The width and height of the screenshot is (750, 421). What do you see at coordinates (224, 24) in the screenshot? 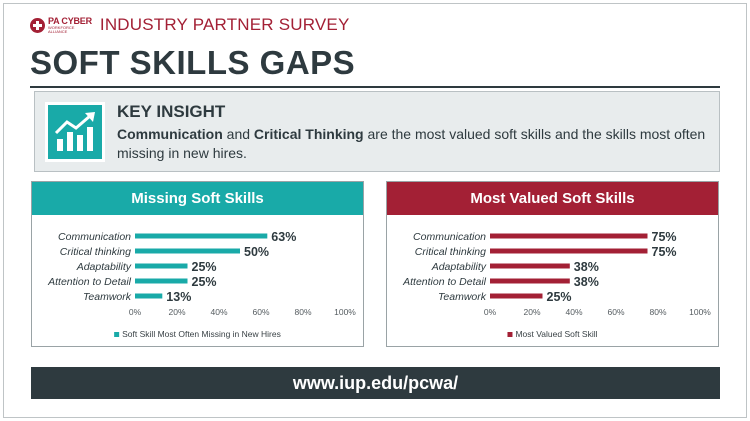
I see `survey-title: INDUSTRY PARTNER SURVEY` at bounding box center [224, 24].